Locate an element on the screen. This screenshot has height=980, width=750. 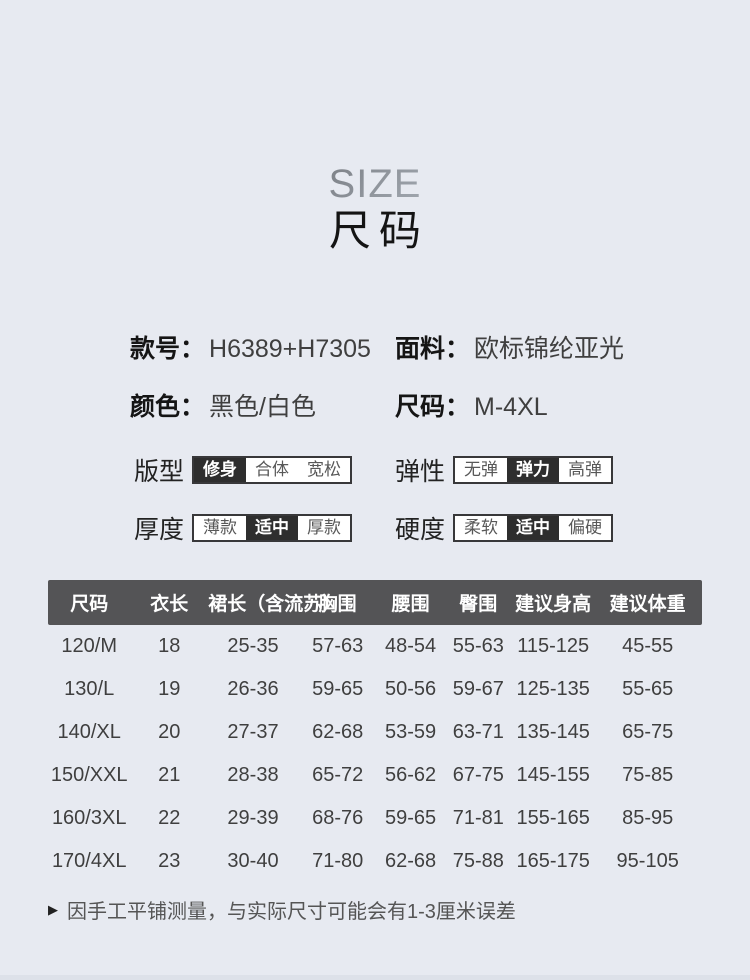
table-cell: 95-105 is located at coordinates (647, 861).